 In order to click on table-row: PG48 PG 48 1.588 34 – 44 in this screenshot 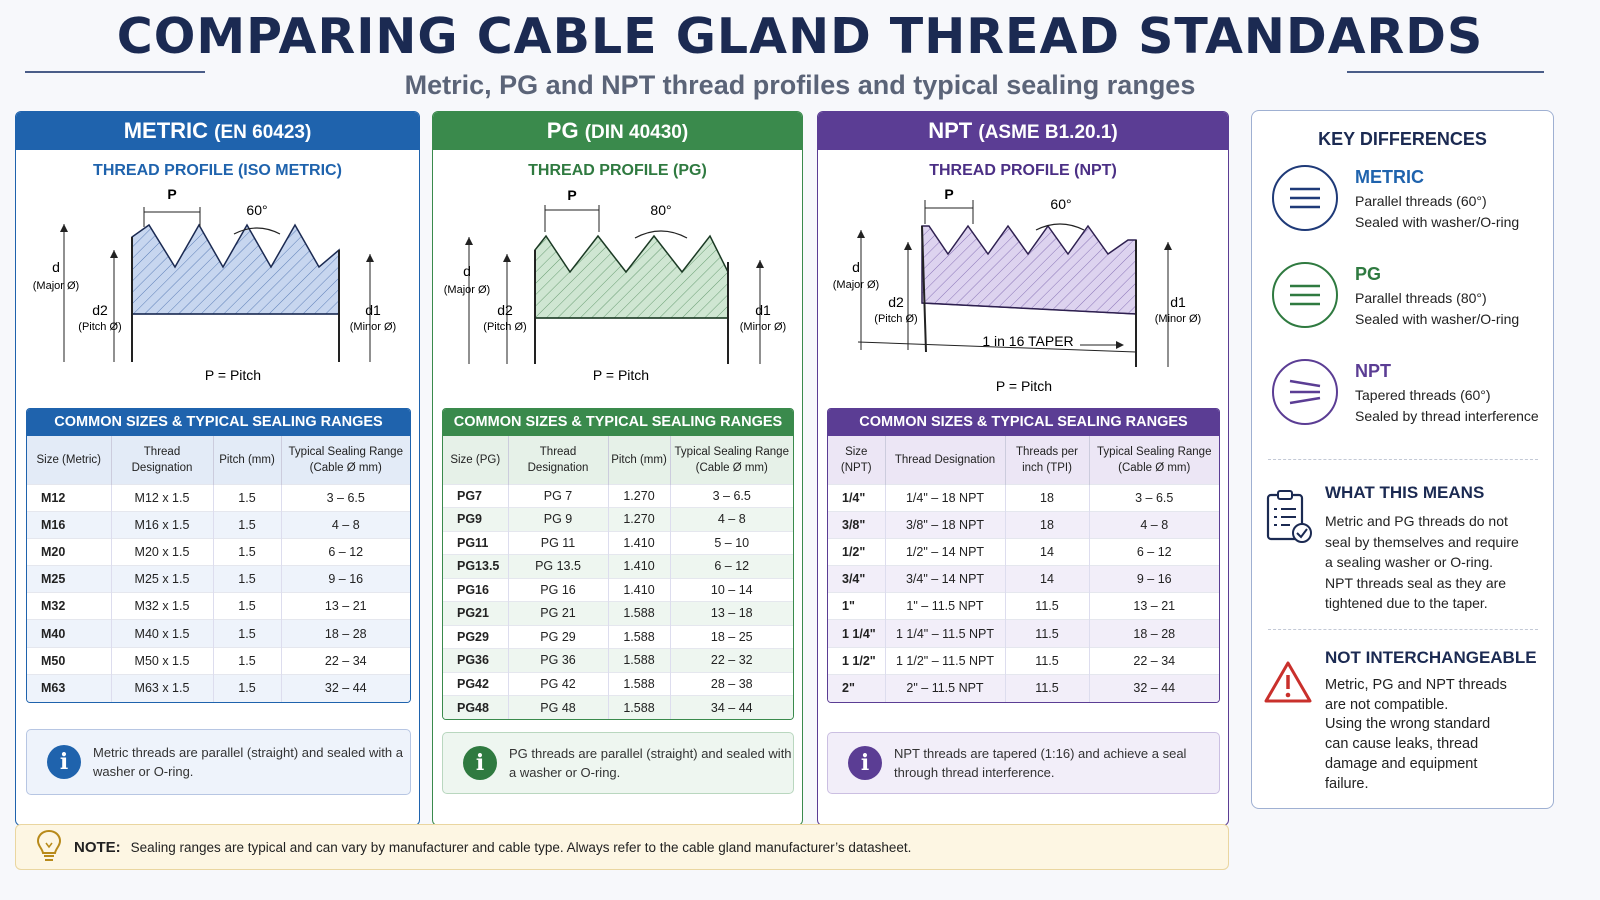, I will do `click(618, 707)`.